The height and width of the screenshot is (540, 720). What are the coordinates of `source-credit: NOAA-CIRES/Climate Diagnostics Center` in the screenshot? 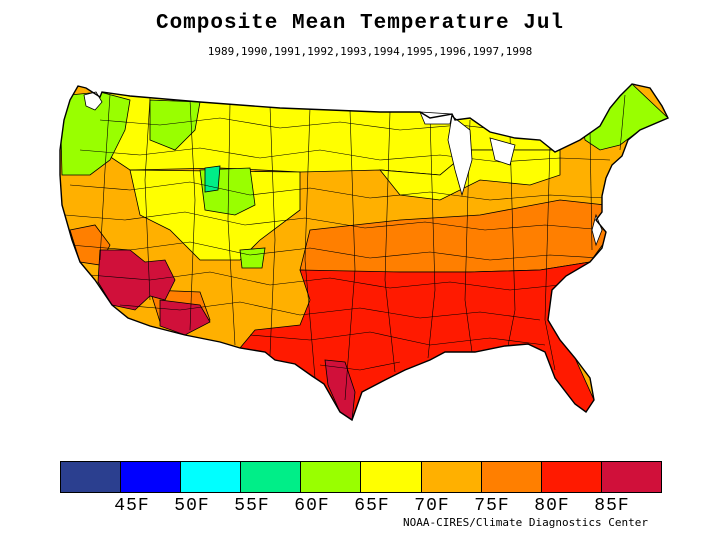 It's located at (526, 522).